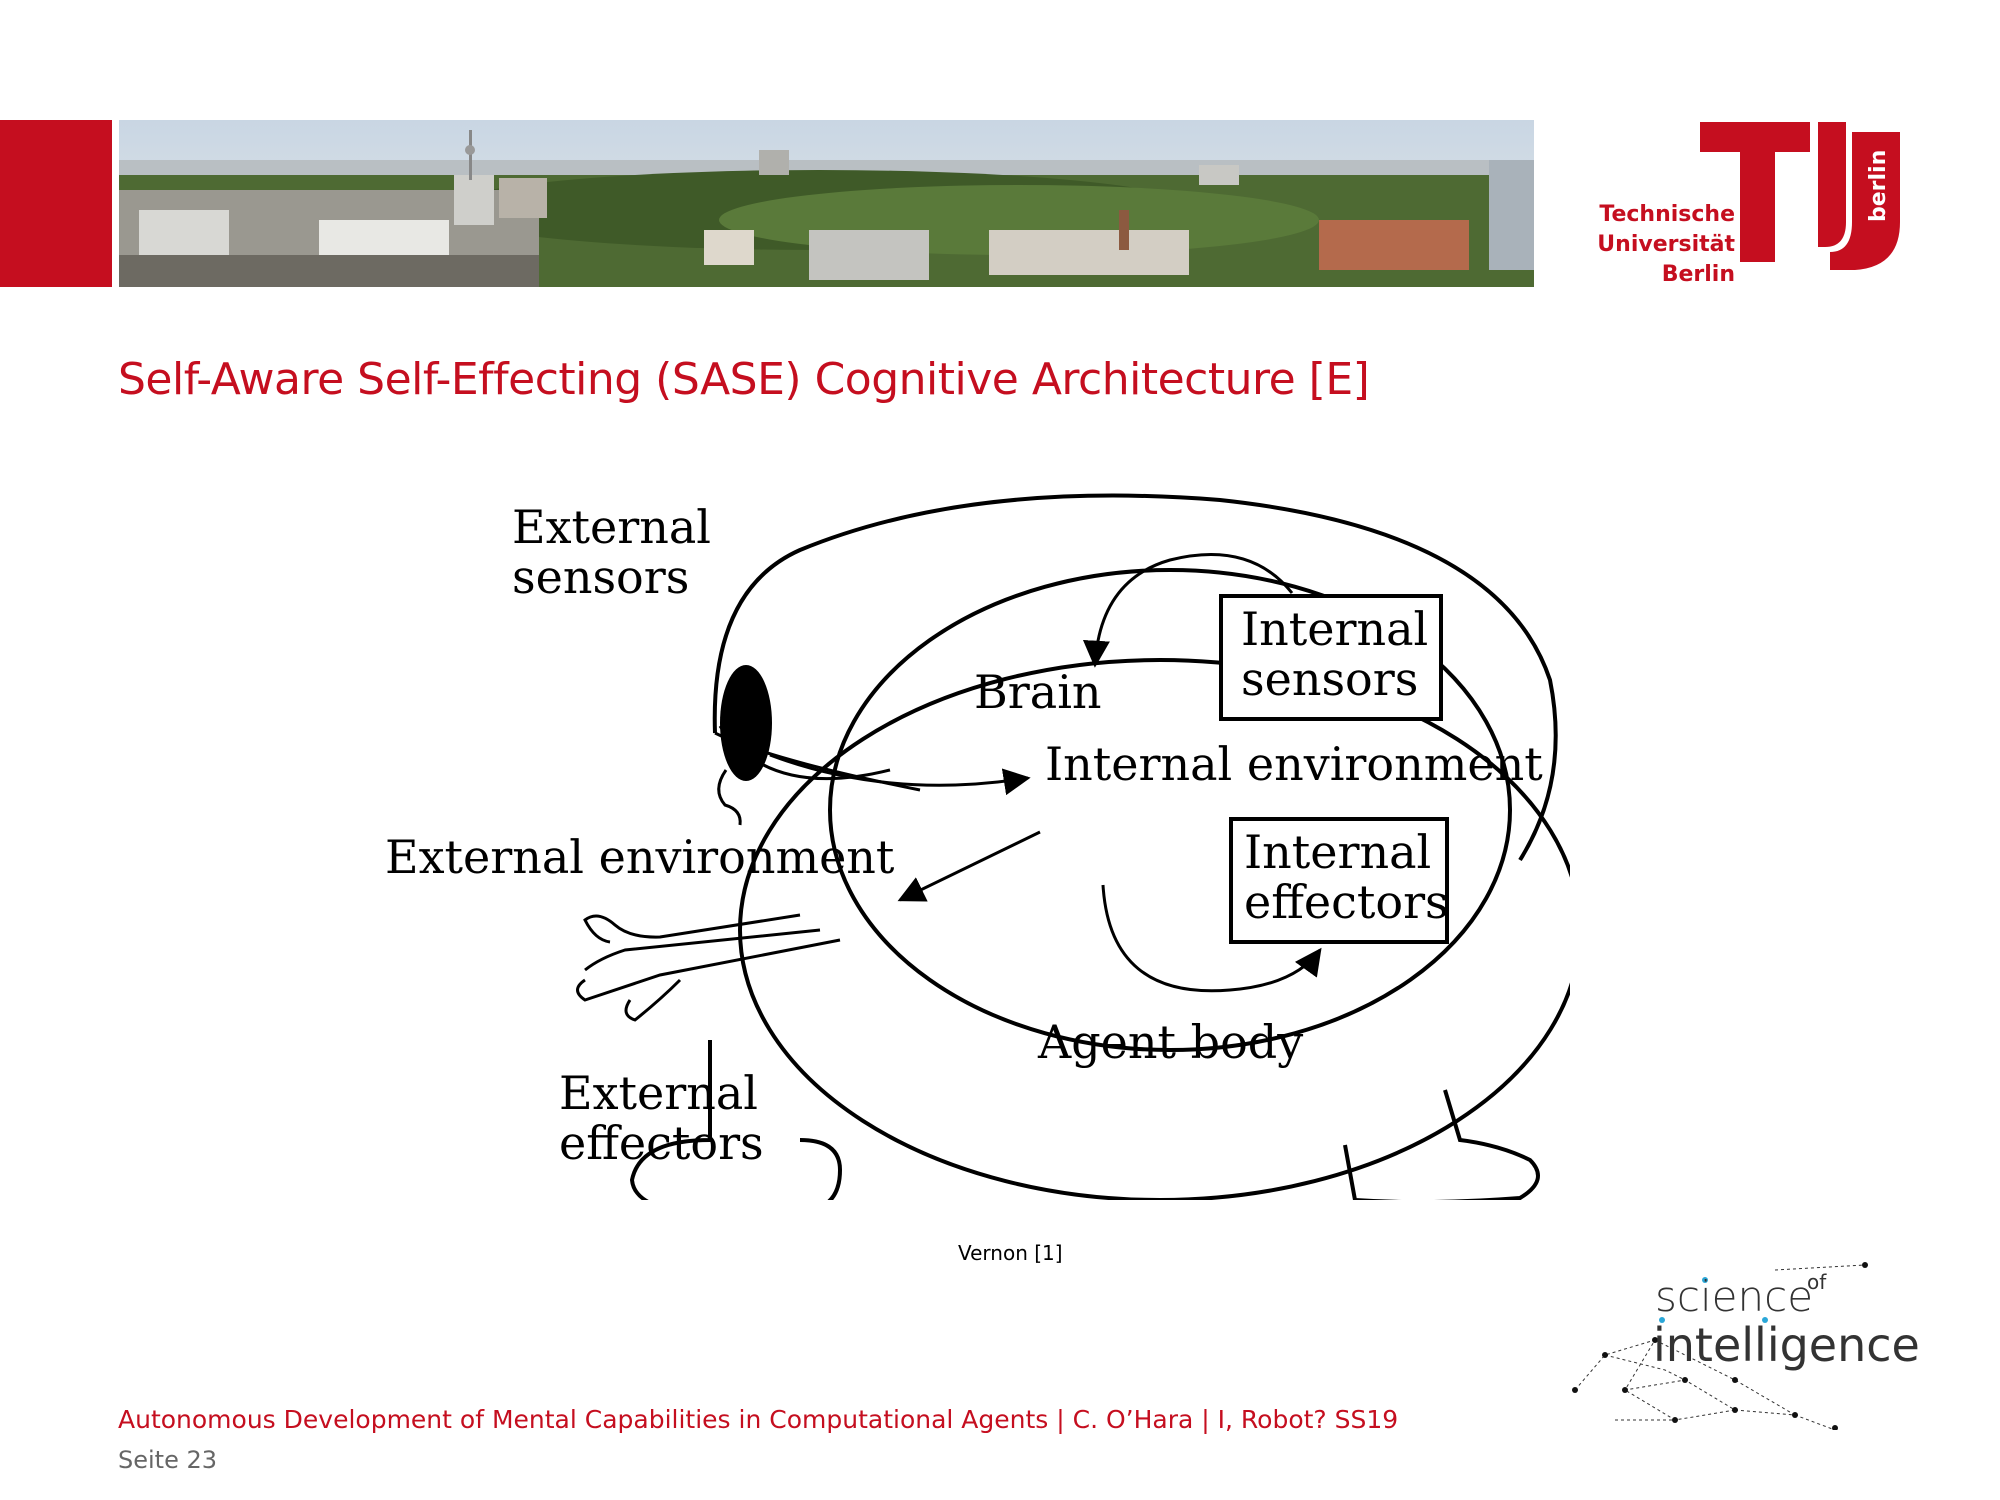 This screenshot has width=2000, height=1500. What do you see at coordinates (1329, 679) in the screenshot?
I see `label-internal-sensors-2: sensors` at bounding box center [1329, 679].